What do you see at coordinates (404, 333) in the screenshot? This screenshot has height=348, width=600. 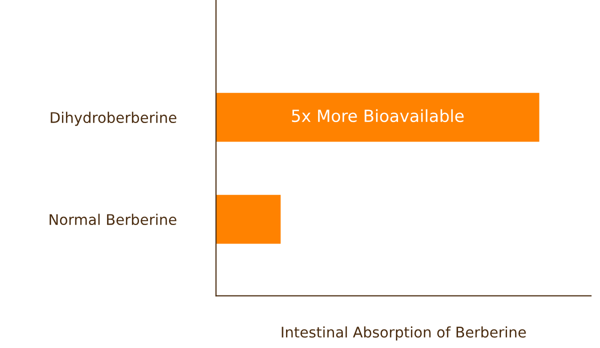 I see `x-axis-title: Intestinal Absorption of Berberine` at bounding box center [404, 333].